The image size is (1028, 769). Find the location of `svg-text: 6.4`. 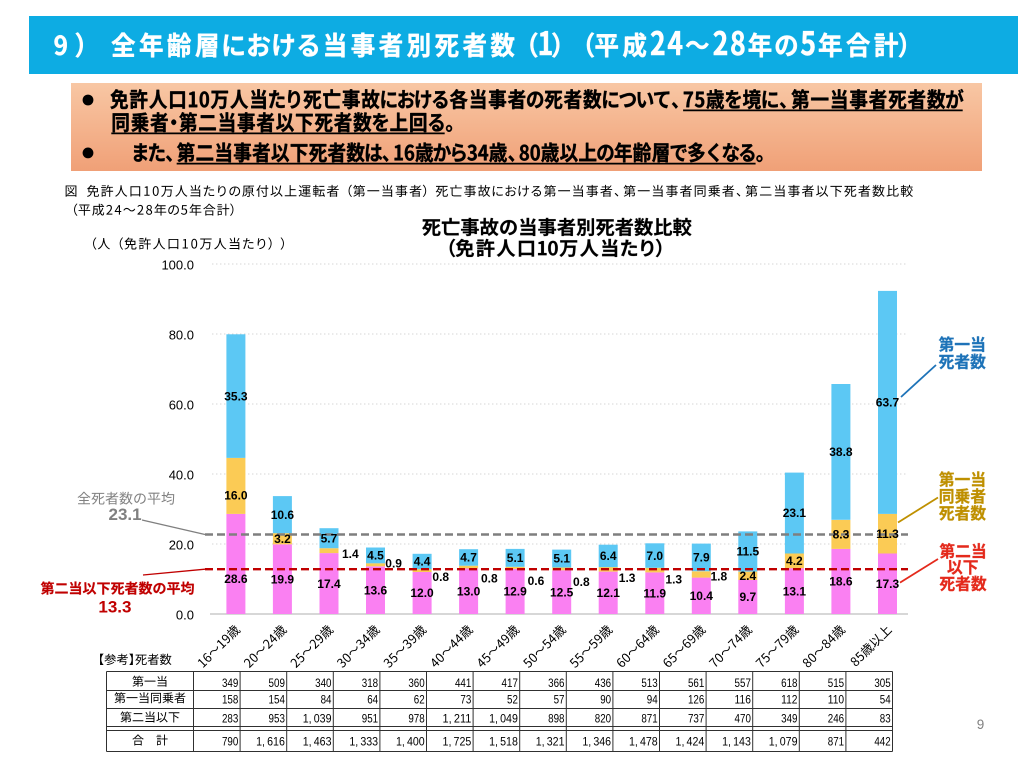

svg-text: 6.4 is located at coordinates (608, 556).